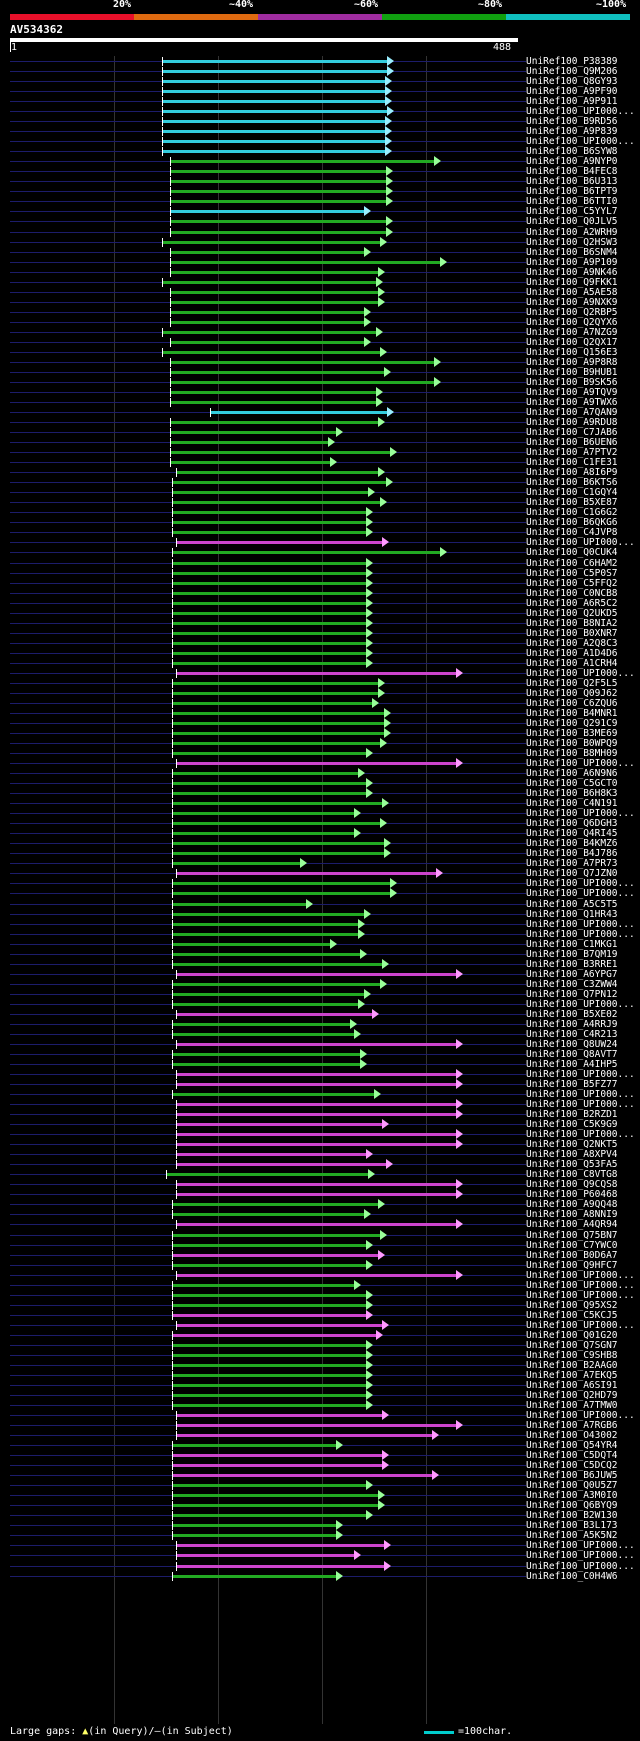 This screenshot has height=1741, width=640. I want to click on hit-row: UniRef100_C5K9G9, so click(320, 1124).